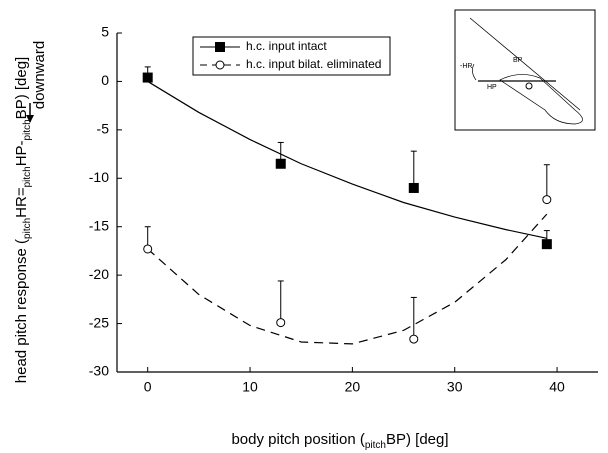 The height and width of the screenshot is (453, 608). I want to click on y-tick-label: -20, so click(99, 274).